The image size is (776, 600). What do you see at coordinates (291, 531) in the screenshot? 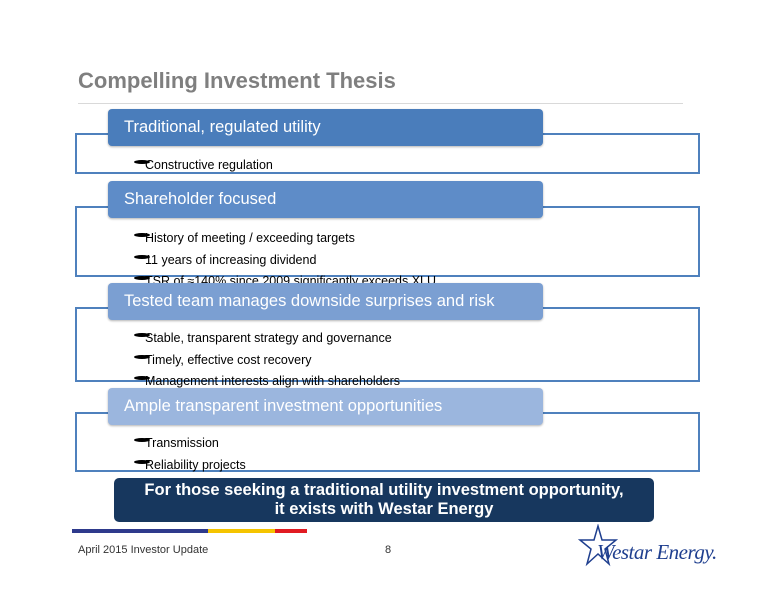
I see `color-bar-red` at bounding box center [291, 531].